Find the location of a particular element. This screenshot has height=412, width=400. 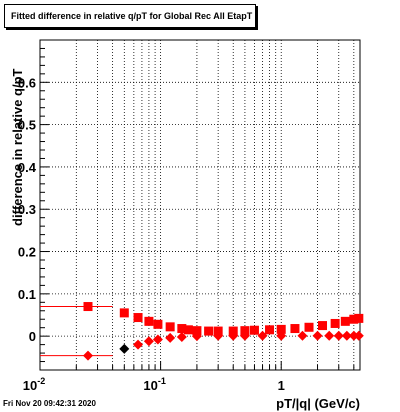

y-tick-label: 0.1 is located at coordinates (27, 294).